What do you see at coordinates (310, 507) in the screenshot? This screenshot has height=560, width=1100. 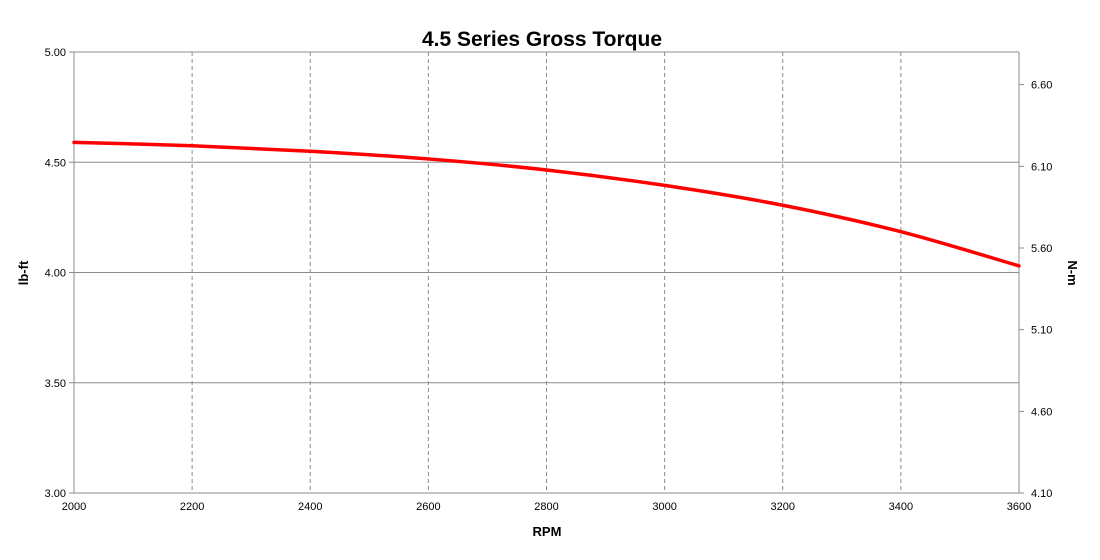 I see `x-tick-label: 2400` at bounding box center [310, 507].